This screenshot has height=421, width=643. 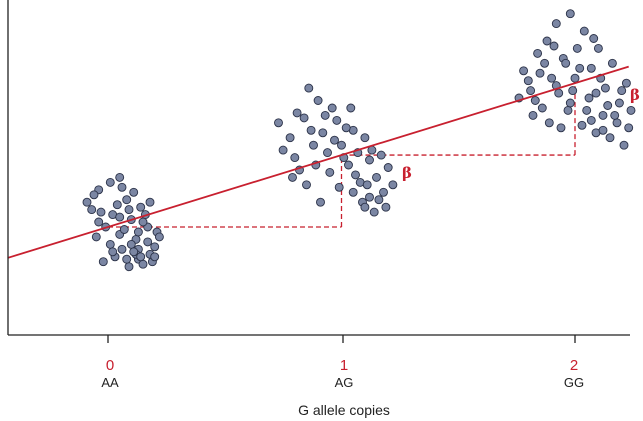 I want to click on x-tick-labels: 0 1 2 AA AG GG, so click(x=342, y=373).